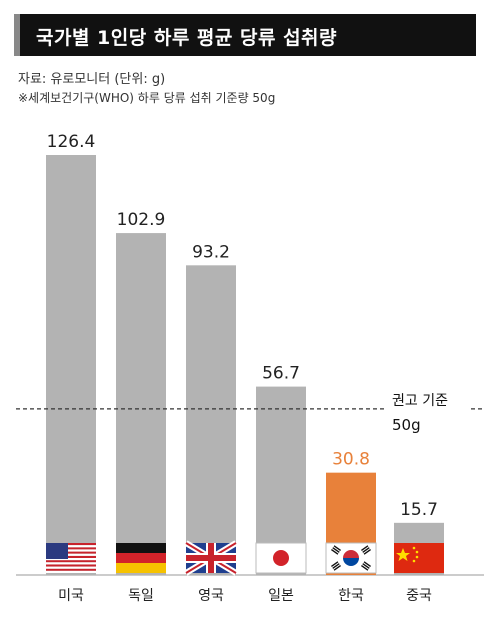 This screenshot has height=623, width=500. I want to click on japan-flag, so click(281, 558).